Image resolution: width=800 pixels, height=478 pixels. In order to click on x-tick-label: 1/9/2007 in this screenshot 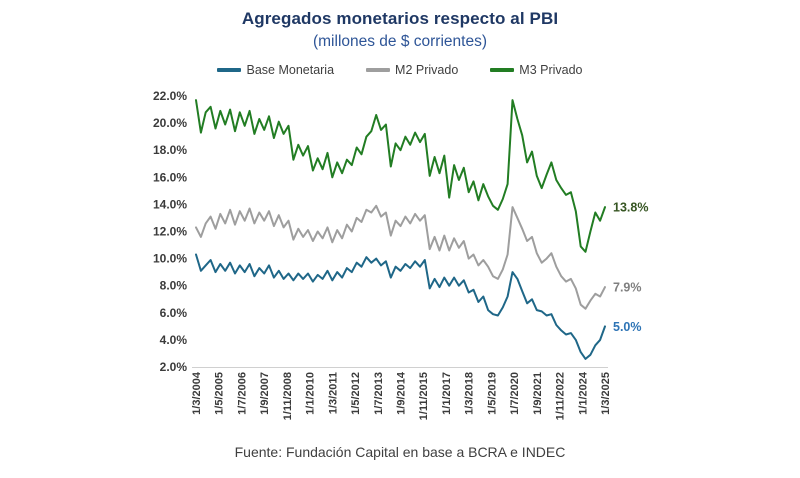, I will do `click(265, 393)`.